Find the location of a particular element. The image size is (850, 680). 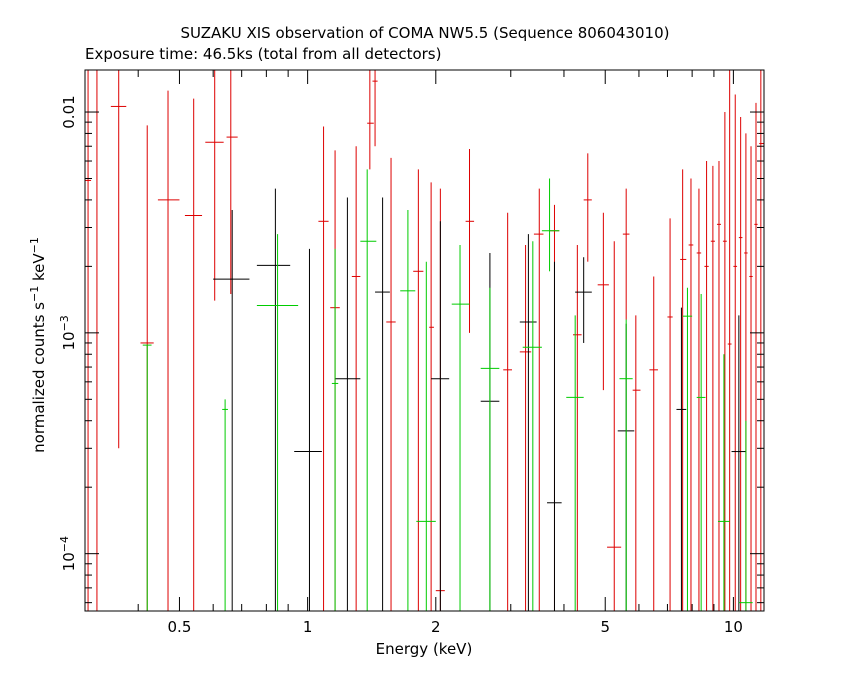

y-tick-label-1: 10−3 is located at coordinates (68, 332).